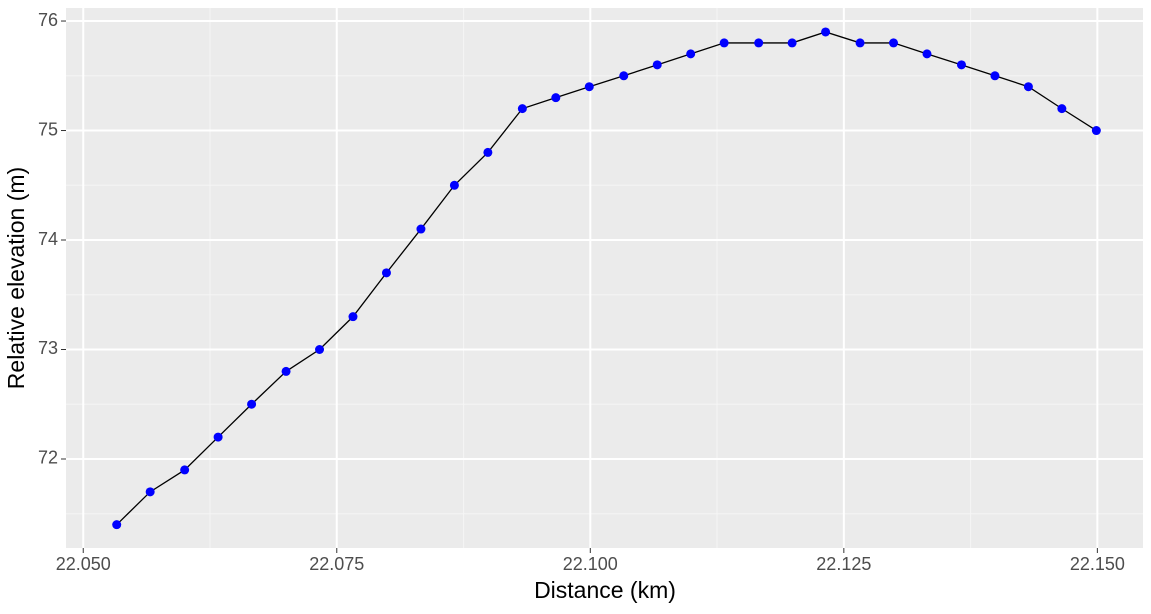 This screenshot has height=614, width=1151. What do you see at coordinates (16, 278) in the screenshot?
I see `y-axis-title: Relative elevation (m)` at bounding box center [16, 278].